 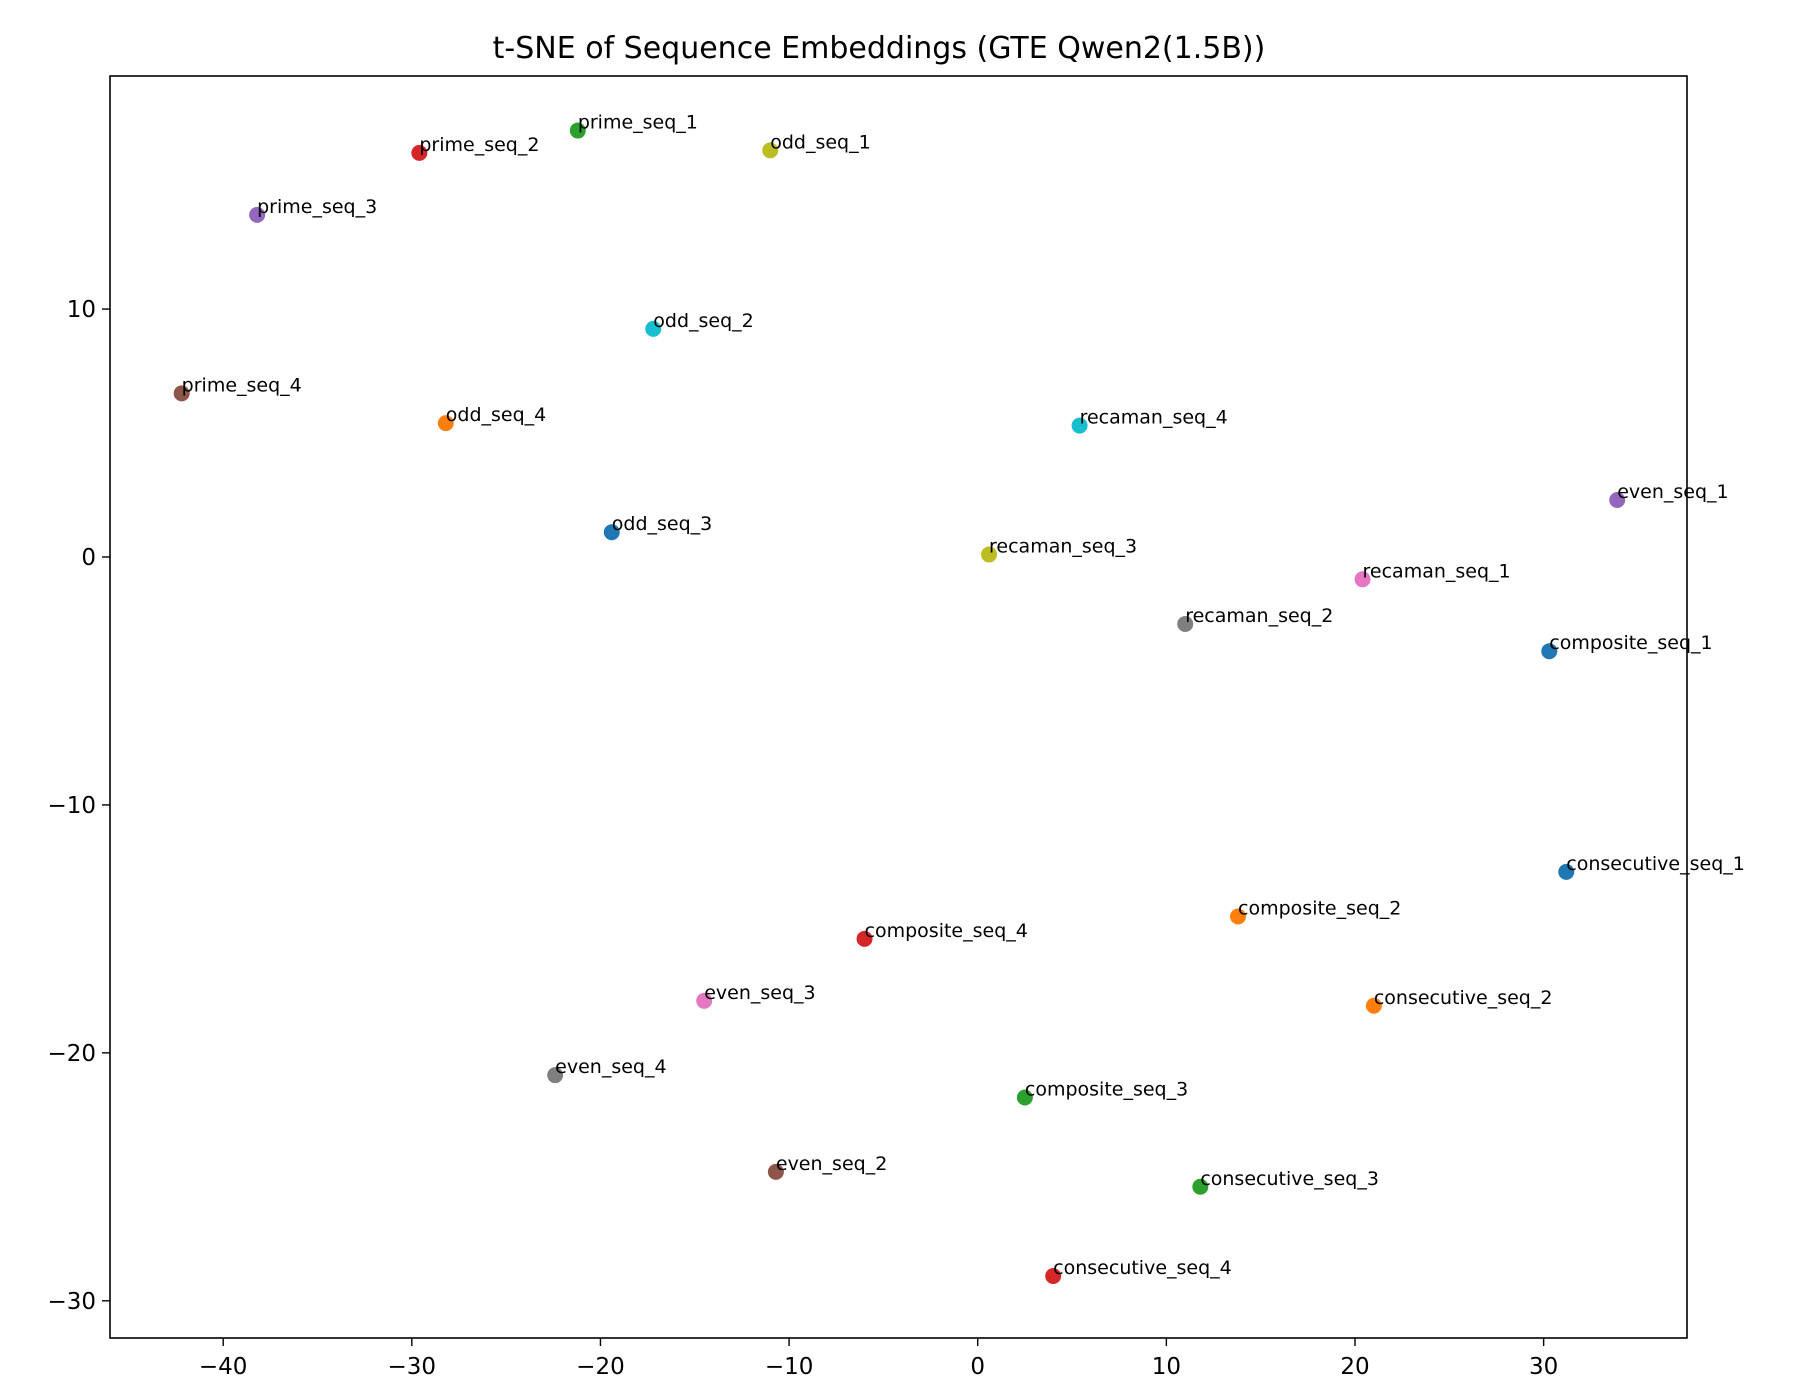 What do you see at coordinates (1319, 909) in the screenshot?
I see `point-label: composite_seq_2` at bounding box center [1319, 909].